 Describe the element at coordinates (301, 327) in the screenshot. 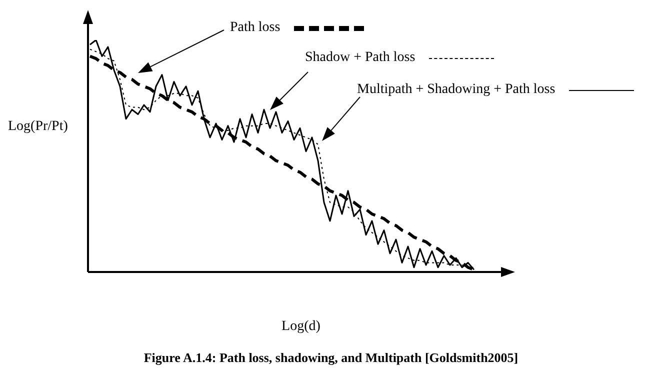

I see `x-axis-title: Log(d)` at that location.